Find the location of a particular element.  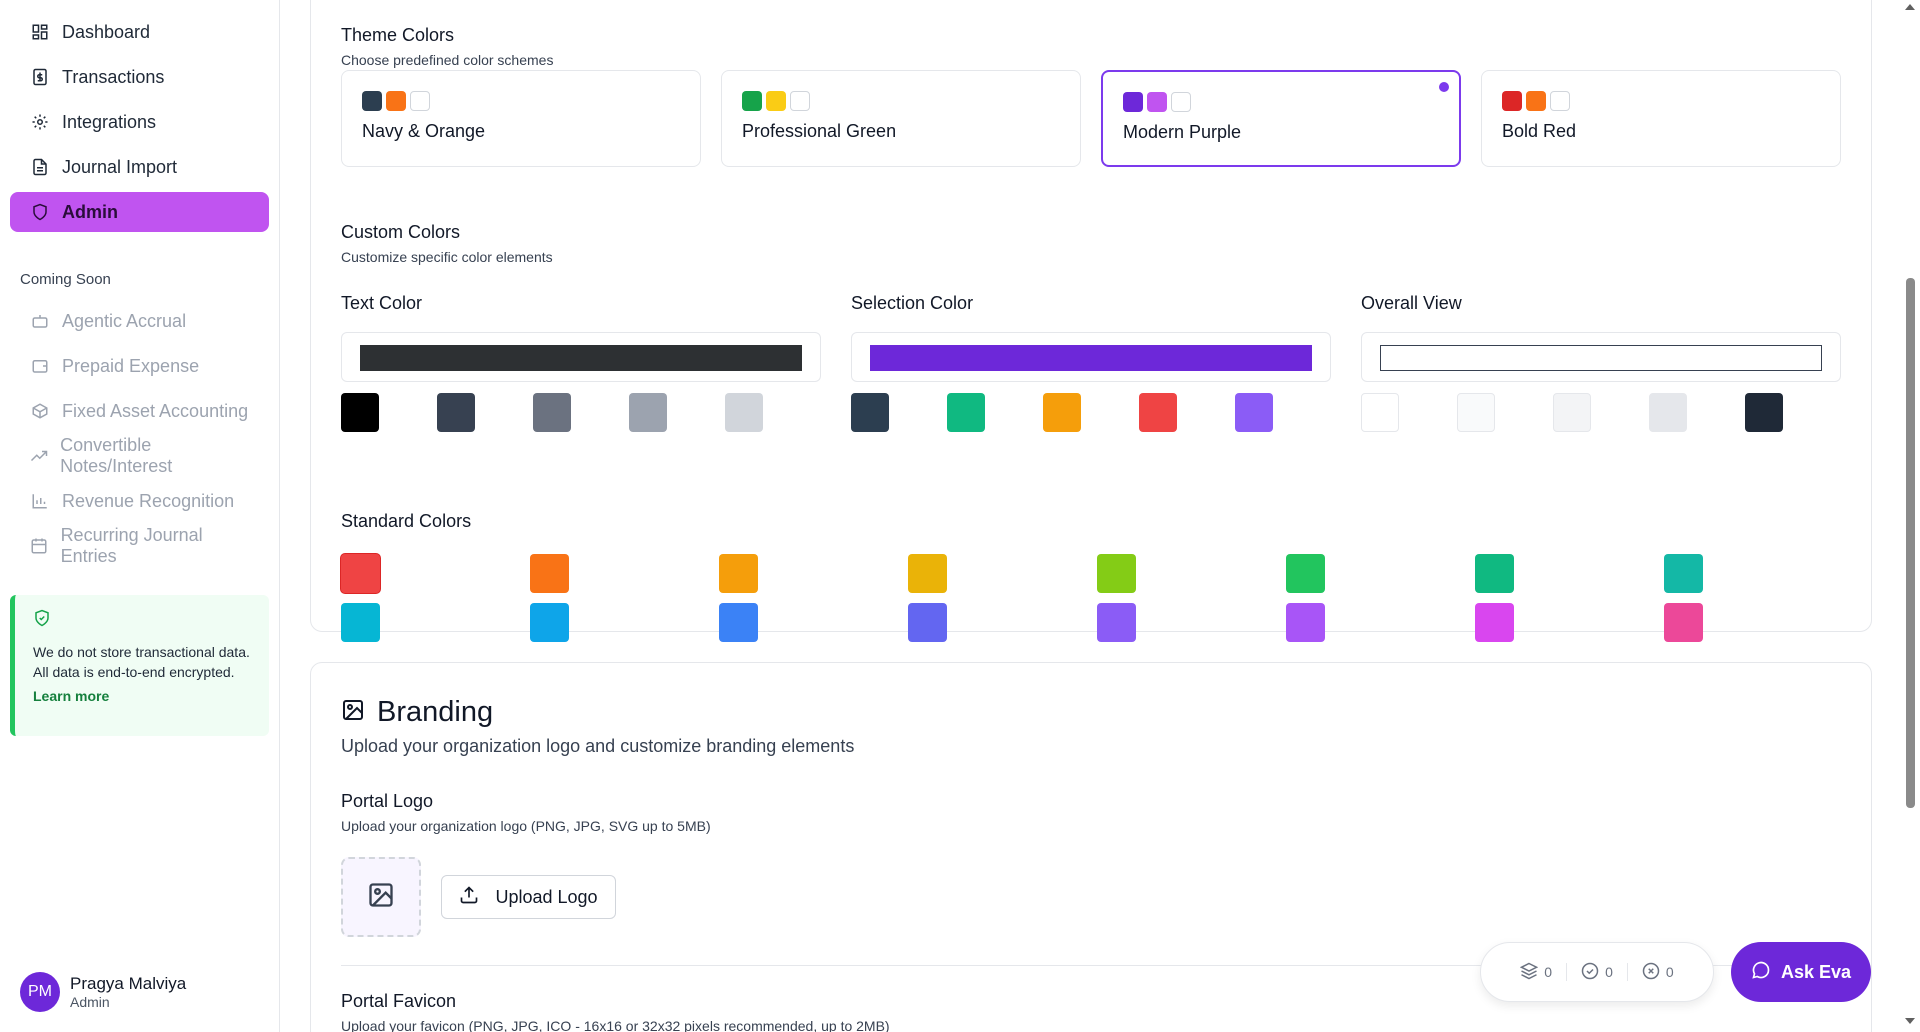

nav-item-prepaid-expense: Prepaid Expense is located at coordinates (139, 366).